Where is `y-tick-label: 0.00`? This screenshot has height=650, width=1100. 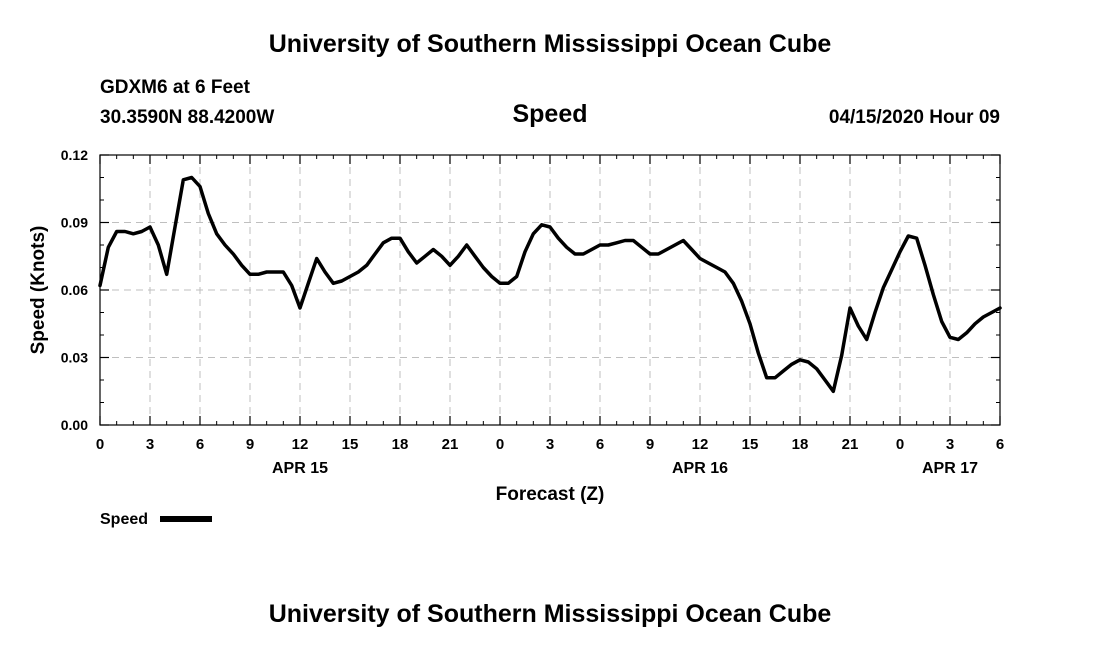
y-tick-label: 0.00 is located at coordinates (74, 425).